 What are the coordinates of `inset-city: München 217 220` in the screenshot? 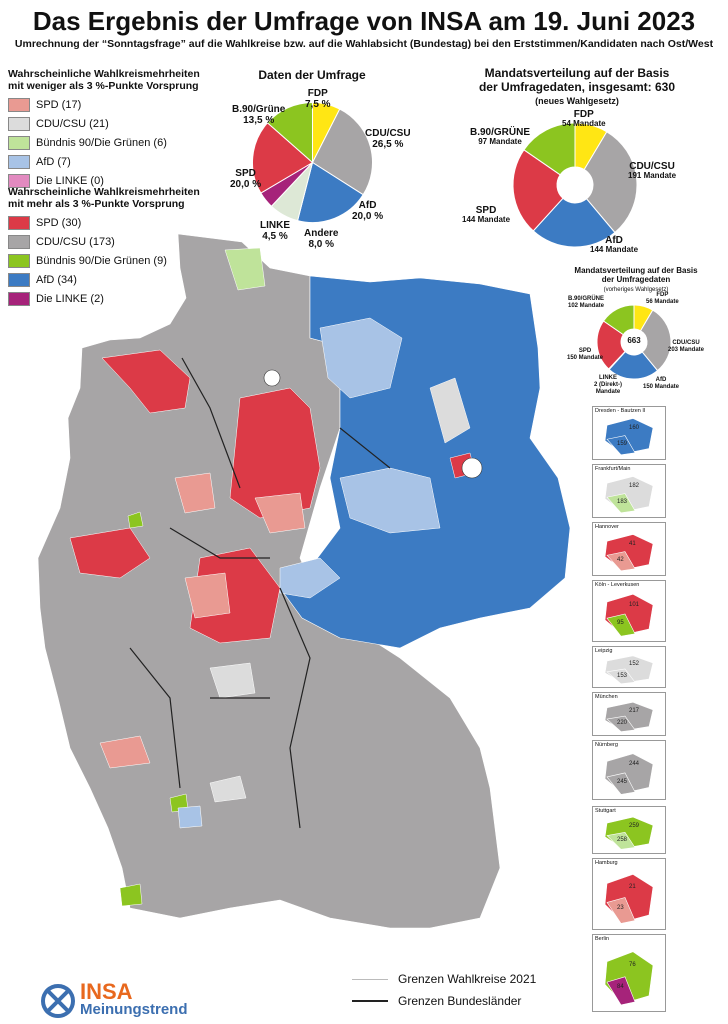 It's located at (629, 714).